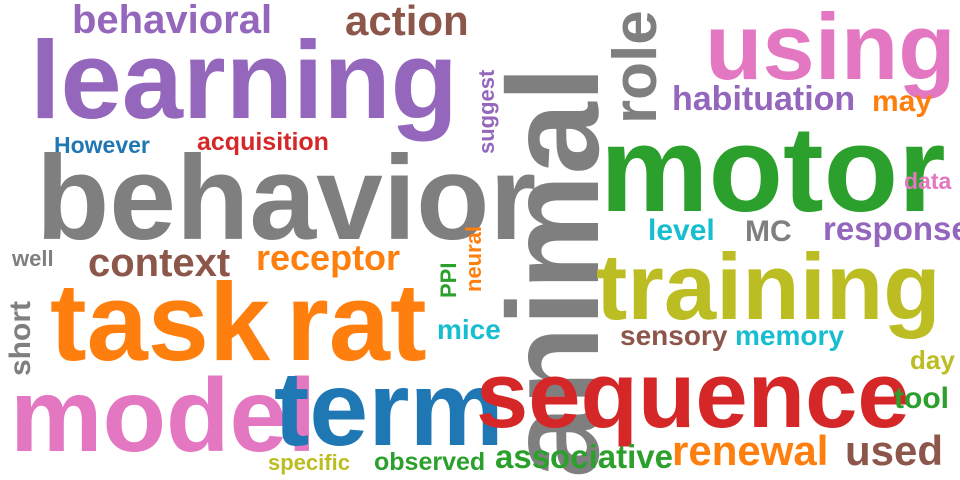  Describe the element at coordinates (773, 169) in the screenshot. I see `word-motor: motor` at that location.